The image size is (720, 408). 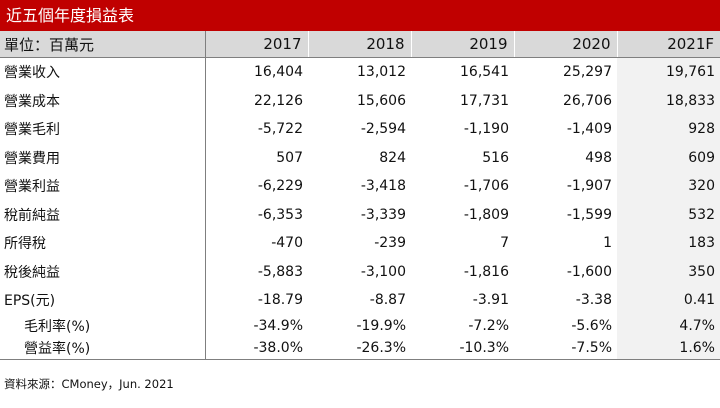 What do you see at coordinates (668, 186) in the screenshot?
I see `table-cell: 320` at bounding box center [668, 186].